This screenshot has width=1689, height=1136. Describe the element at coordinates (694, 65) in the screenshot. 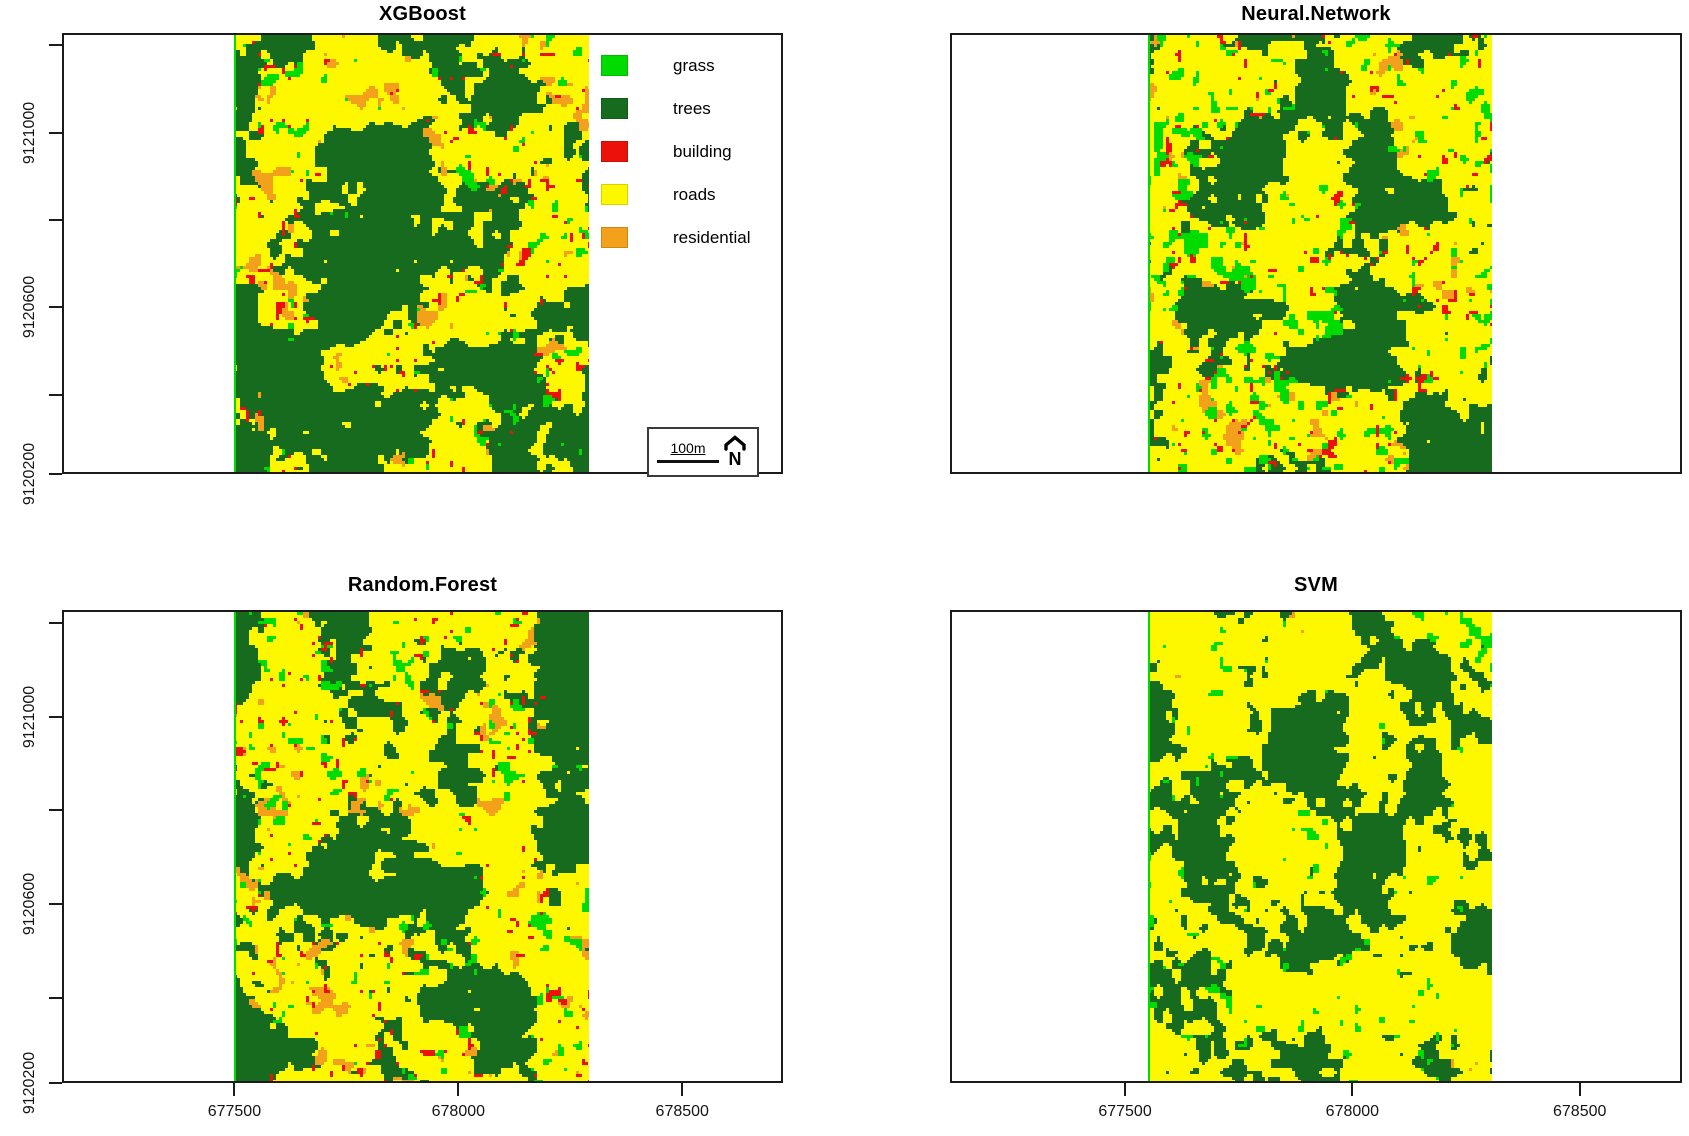

I see `legend-label-grass: grass` at that location.